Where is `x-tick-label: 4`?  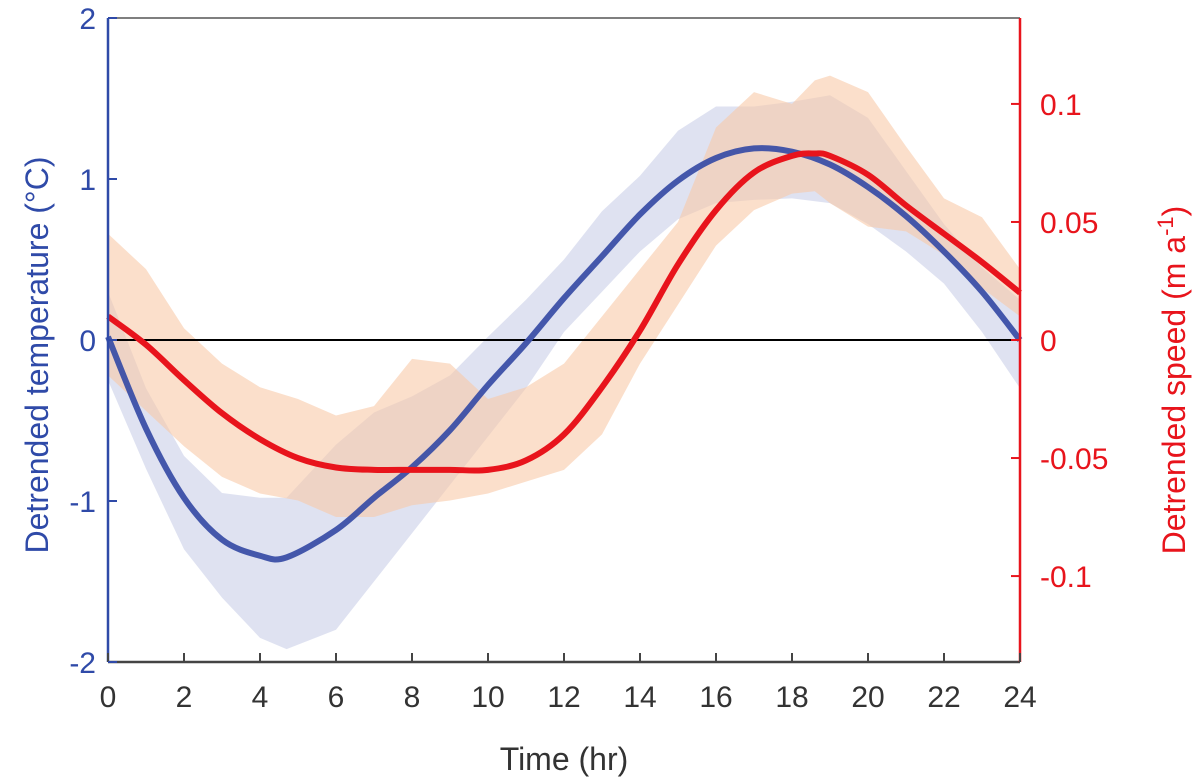 x-tick-label: 4 is located at coordinates (260, 697).